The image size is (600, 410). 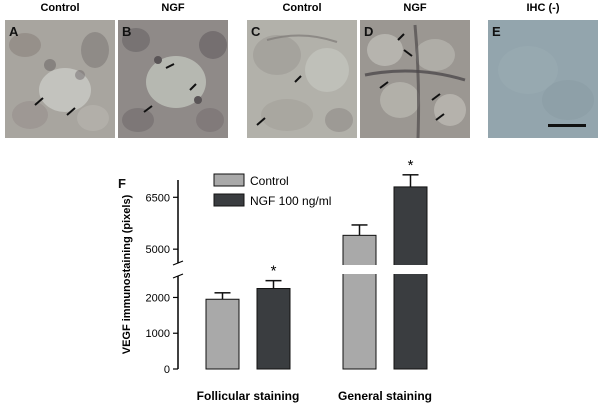 What do you see at coordinates (302, 8) in the screenshot?
I see `panel-c-title: Control` at bounding box center [302, 8].